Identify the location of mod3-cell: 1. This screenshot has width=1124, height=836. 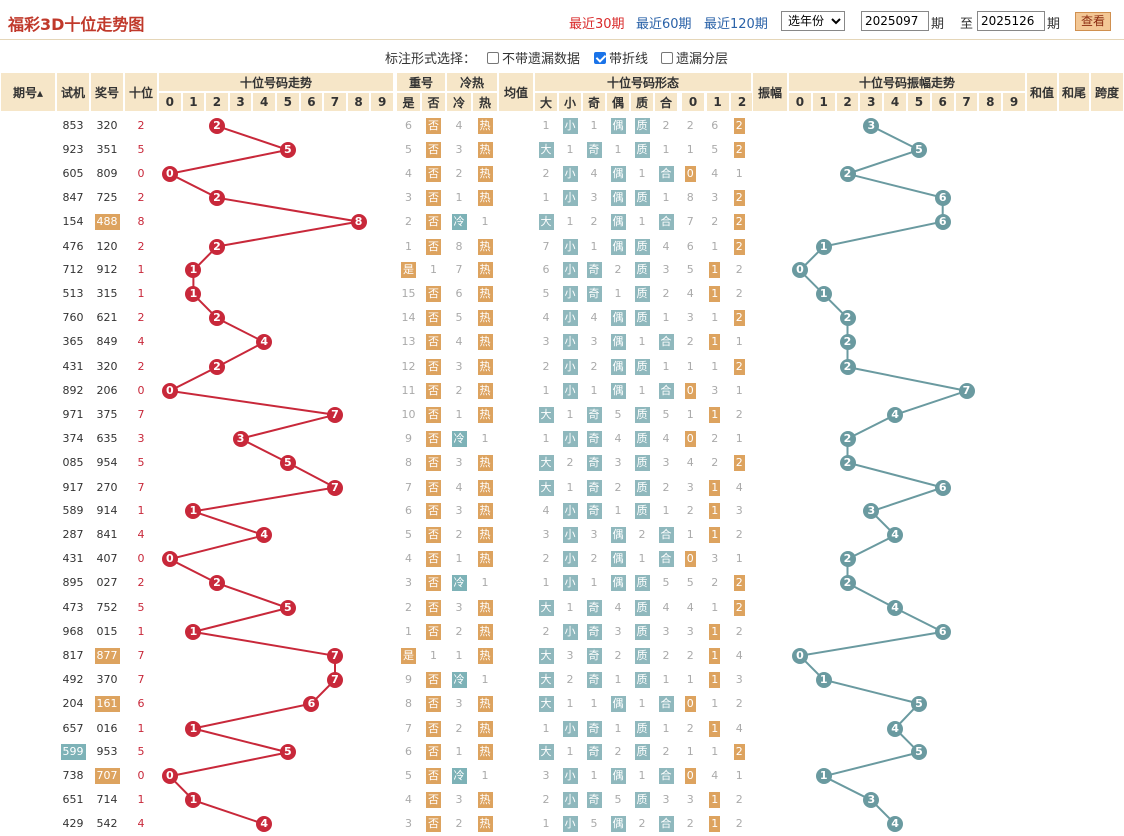
(715, 680).